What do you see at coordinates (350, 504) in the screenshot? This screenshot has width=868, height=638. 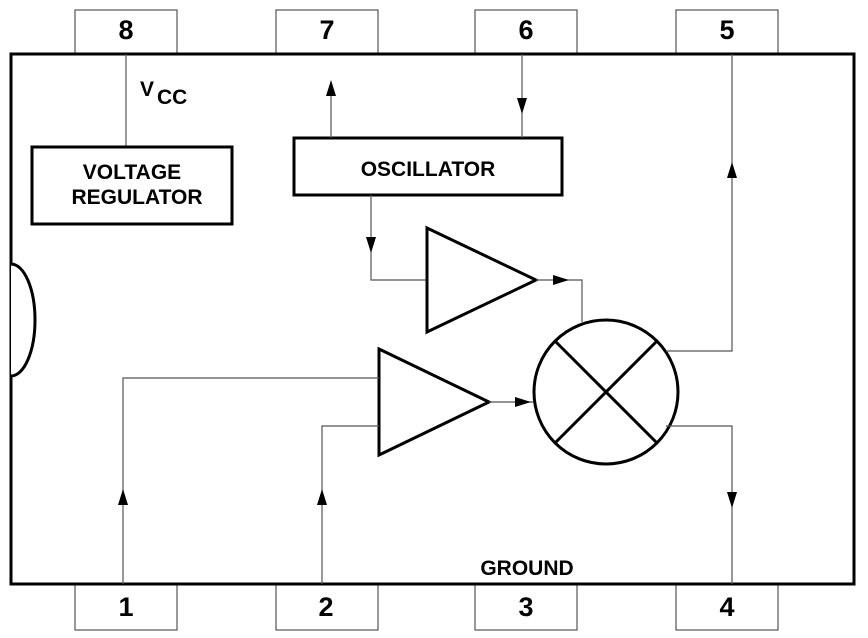 I see `wire-pin2-lower-amp` at bounding box center [350, 504].